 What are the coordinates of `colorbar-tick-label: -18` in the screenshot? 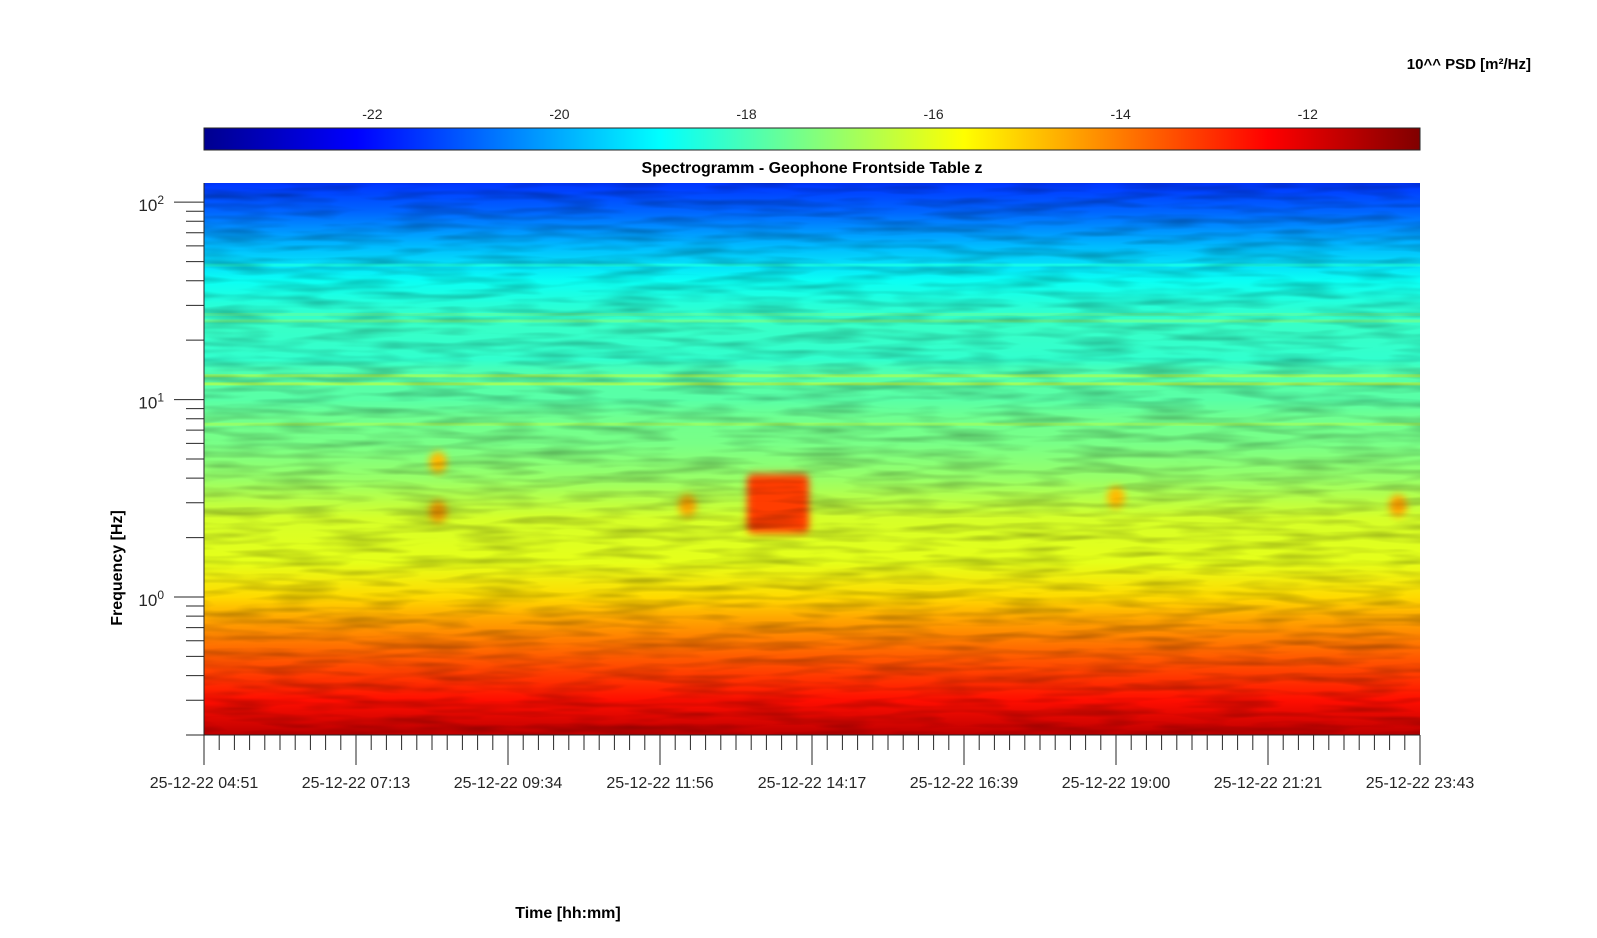 It's located at (746, 114).